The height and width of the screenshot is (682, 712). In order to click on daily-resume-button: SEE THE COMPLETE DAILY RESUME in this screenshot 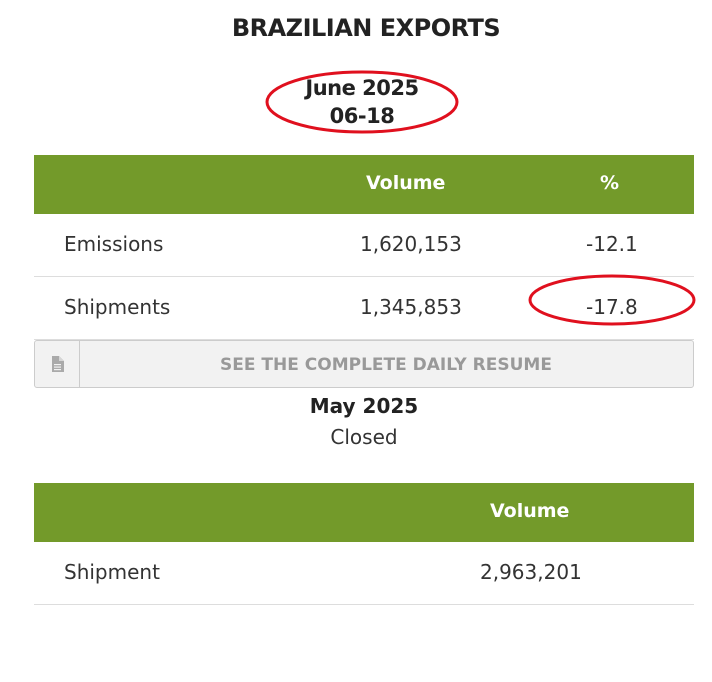, I will do `click(364, 364)`.